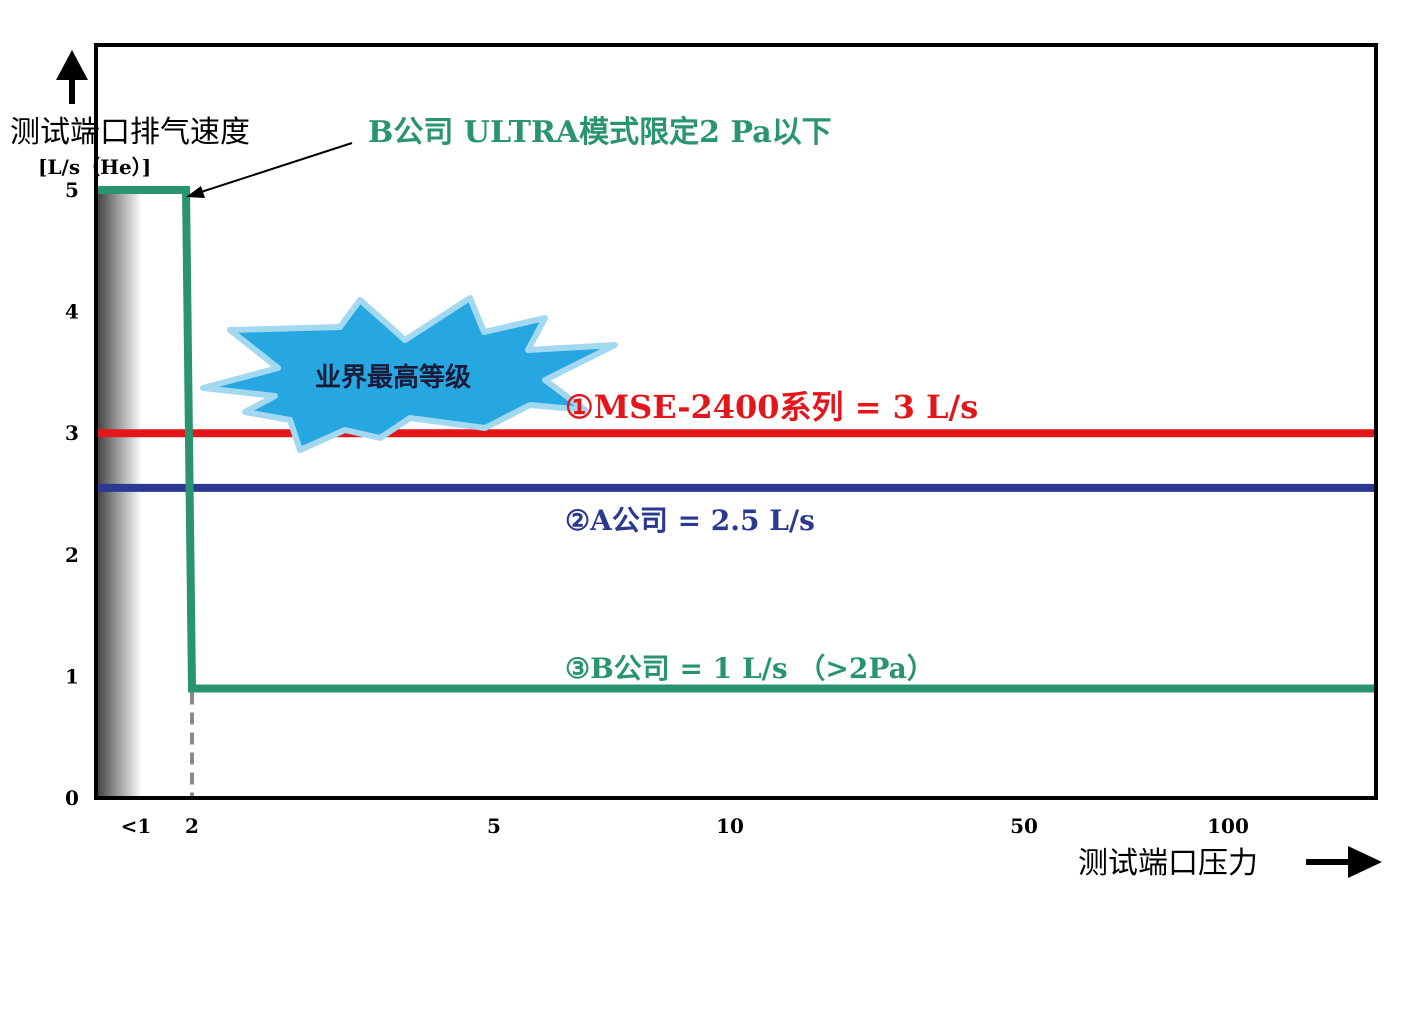 The height and width of the screenshot is (1019, 1427). I want to click on y-tick-labels: 0 1 2 3 4 5, so click(72, 494).